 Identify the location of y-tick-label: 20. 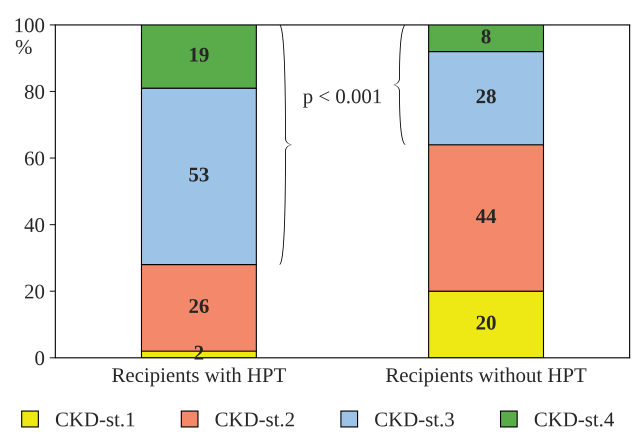
(34, 291).